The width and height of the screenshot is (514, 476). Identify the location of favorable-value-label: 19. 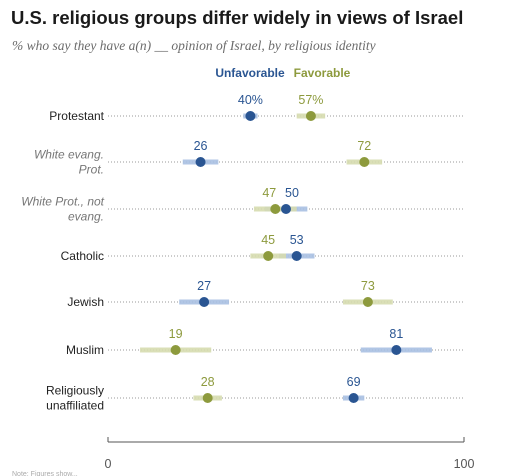
(176, 334).